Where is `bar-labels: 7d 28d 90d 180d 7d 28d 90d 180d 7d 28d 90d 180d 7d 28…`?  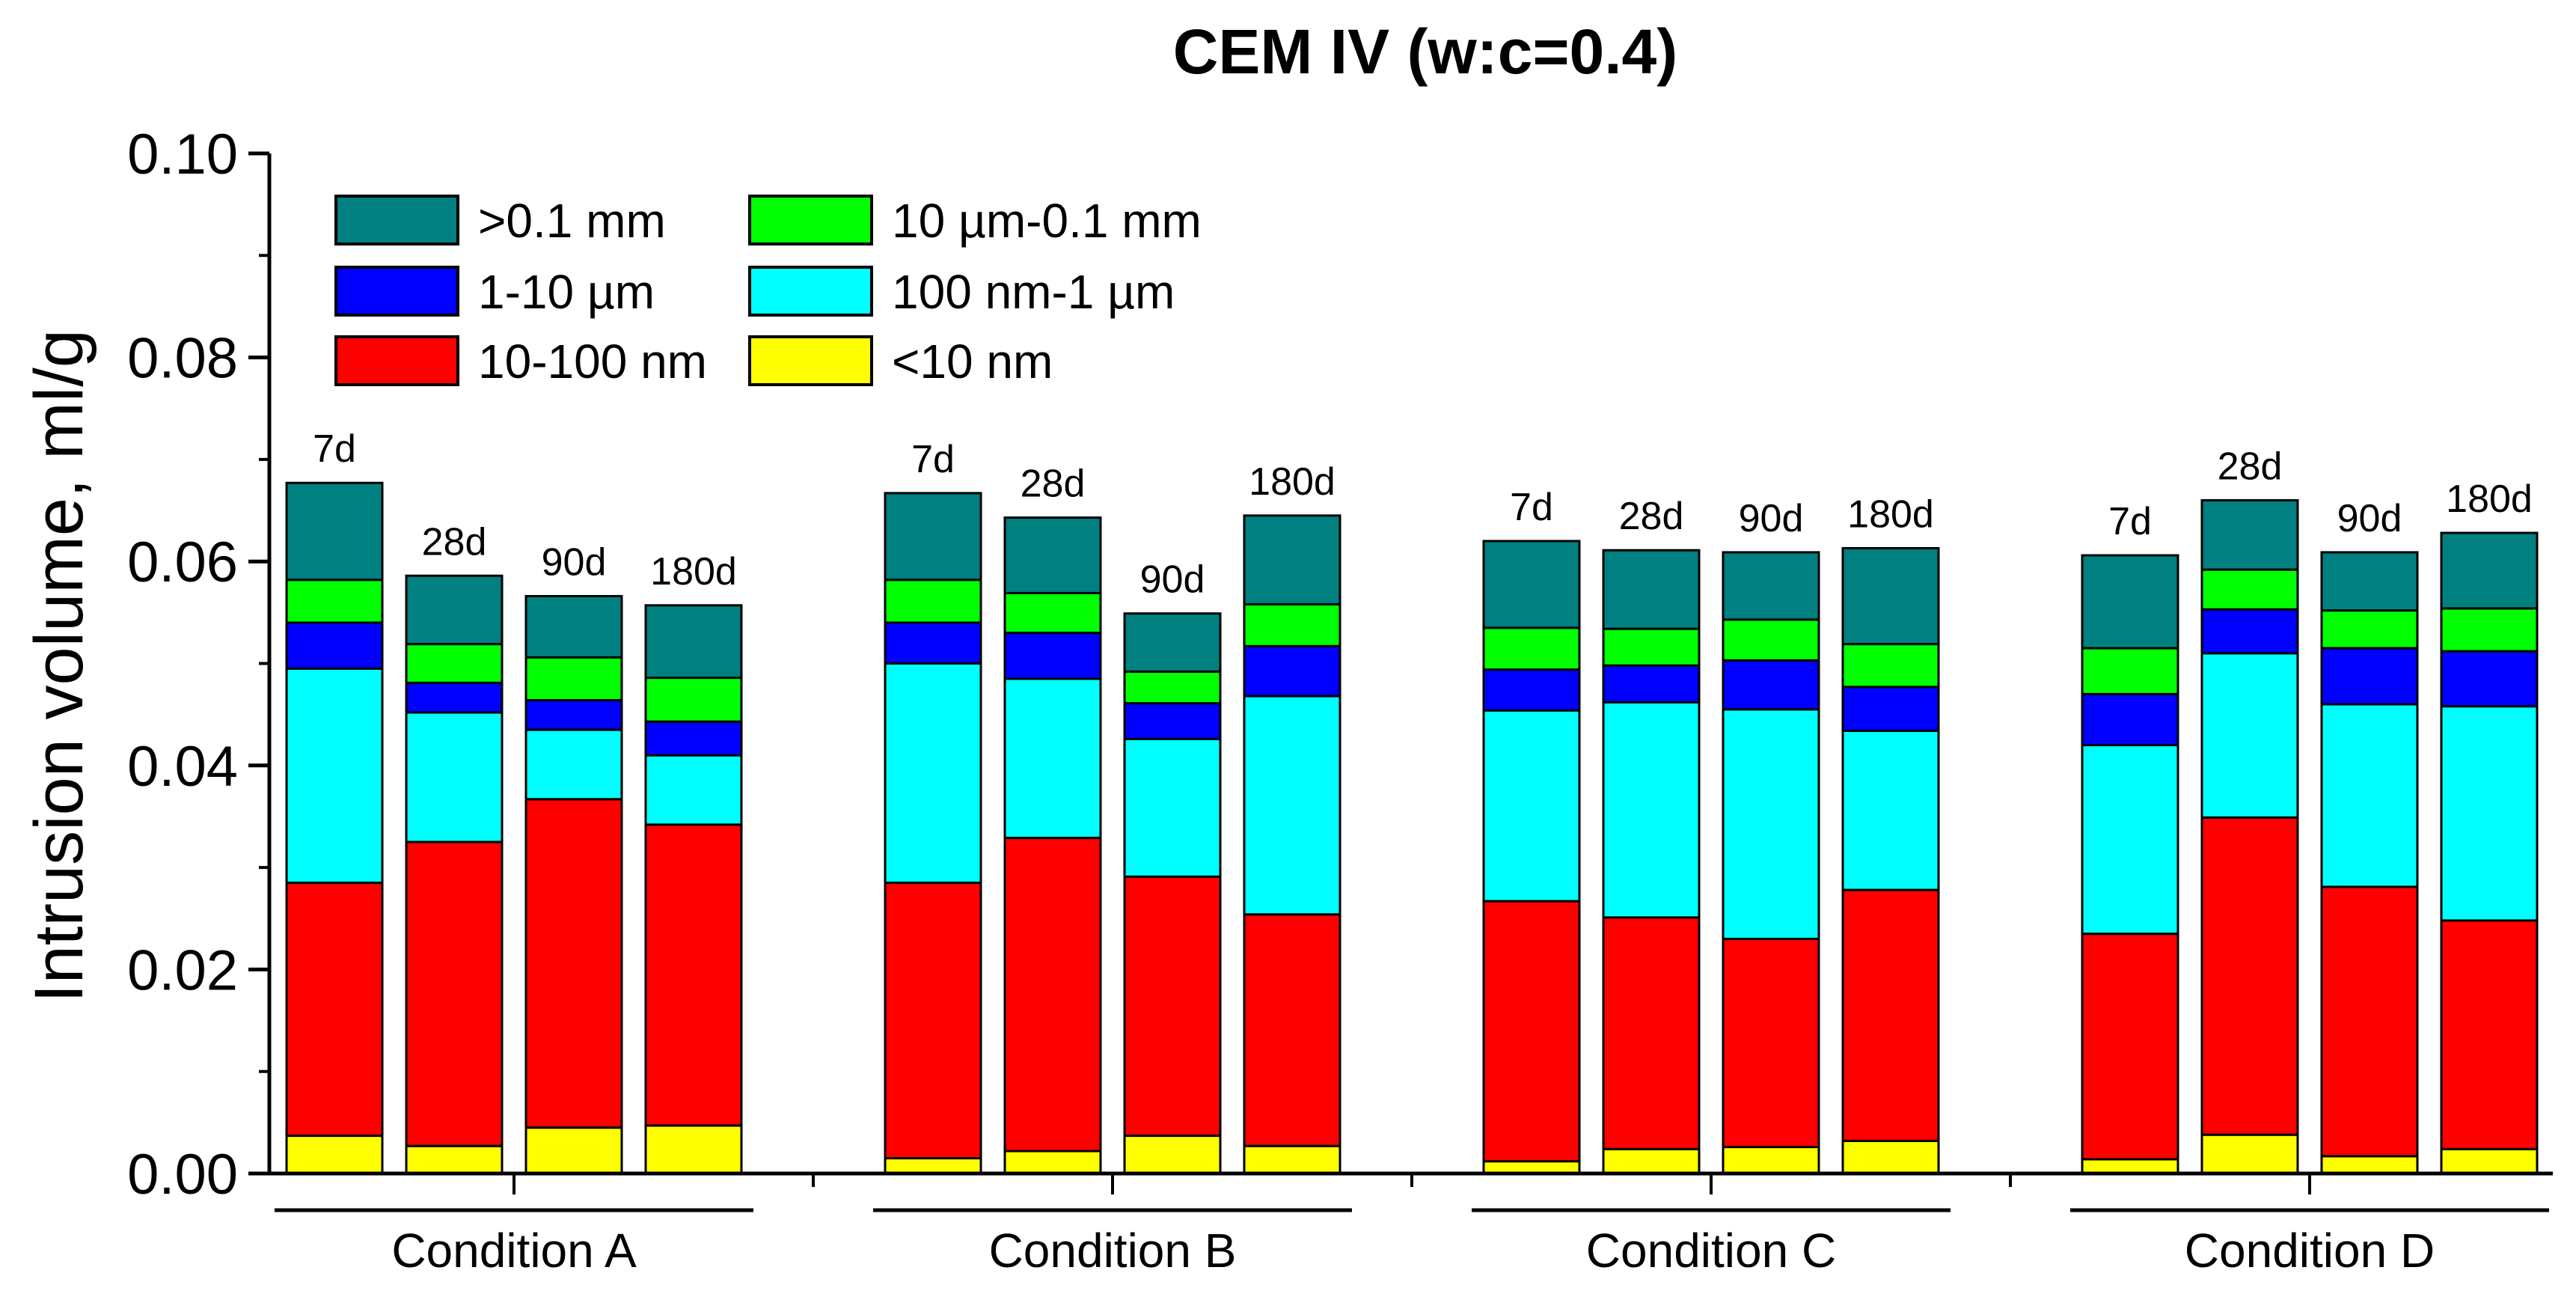
bar-labels: 7d 28d 90d 180d 7d 28d 90d 180d 7d 28d 90d 180d 7d 28… is located at coordinates (1423, 514).